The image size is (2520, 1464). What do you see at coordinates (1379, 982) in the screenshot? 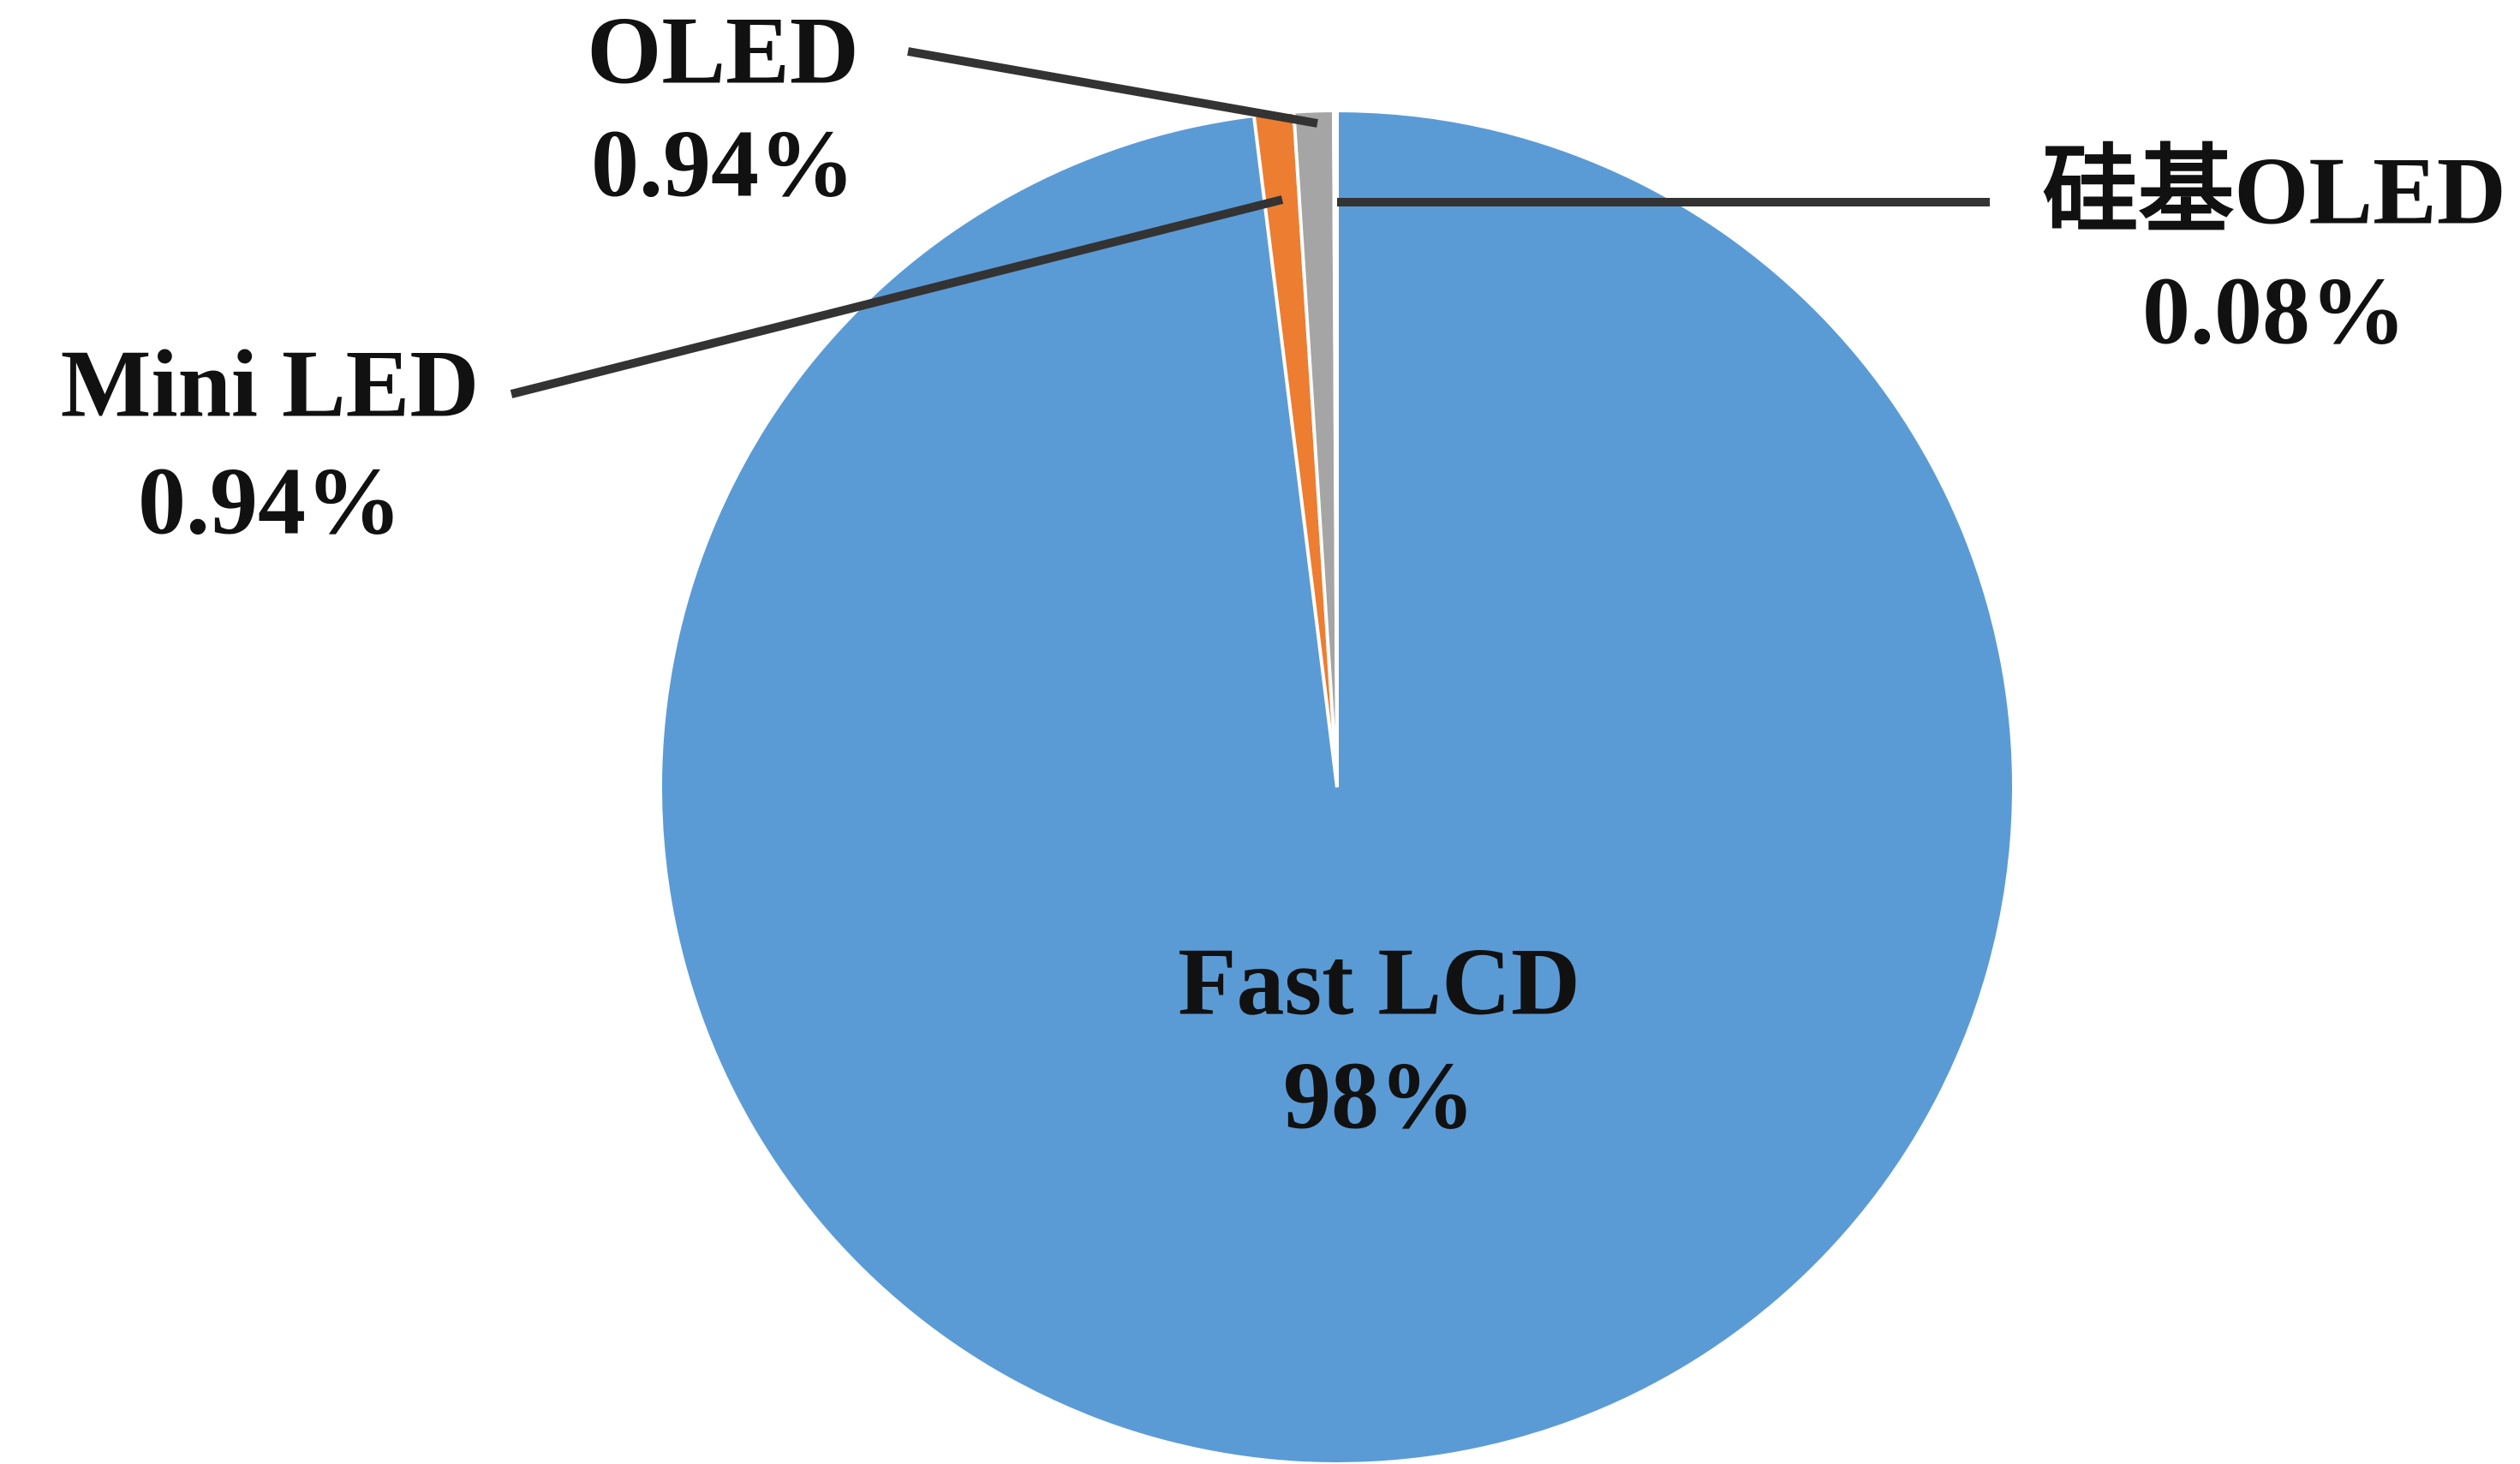
I see `slice-label: Fast LCD` at bounding box center [1379, 982].